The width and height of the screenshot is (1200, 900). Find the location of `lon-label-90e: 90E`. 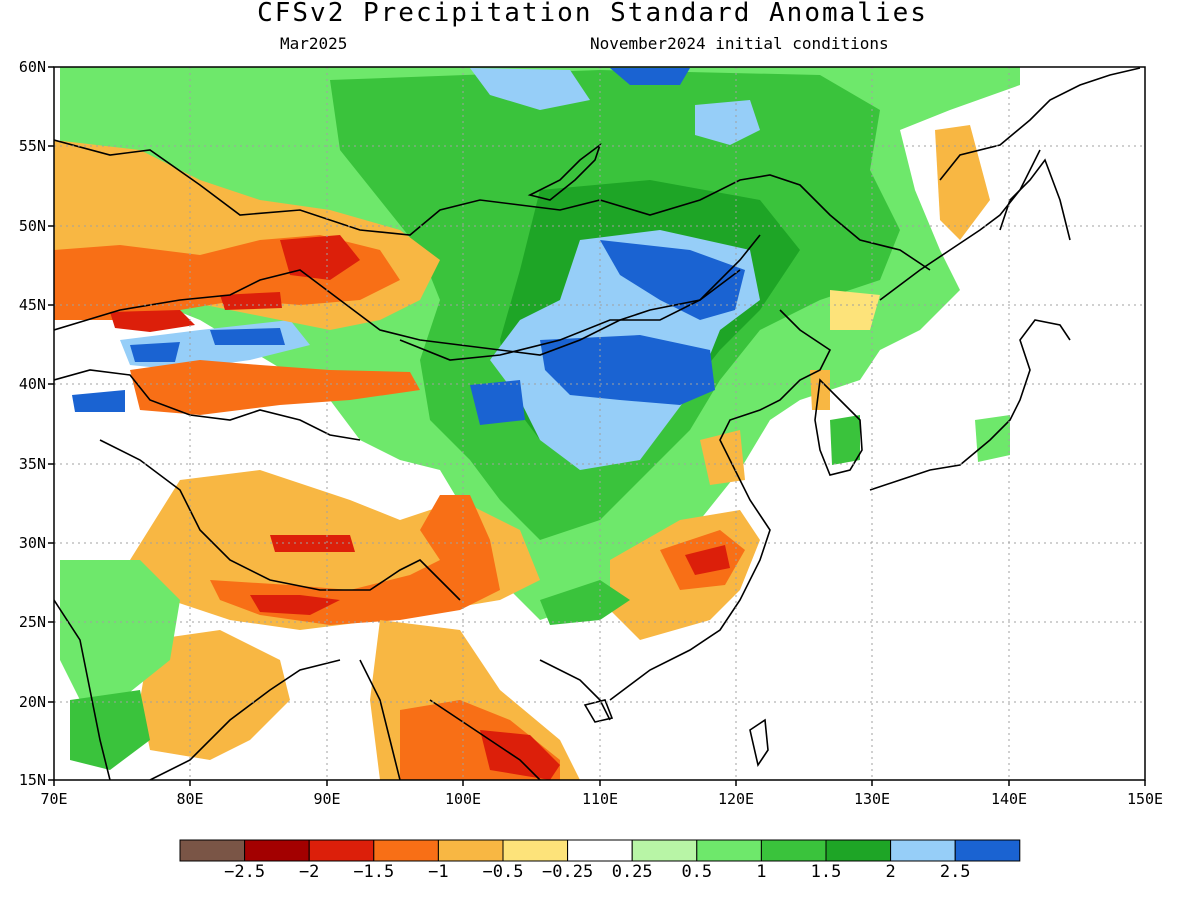

lon-label-90e: 90E is located at coordinates (327, 799).